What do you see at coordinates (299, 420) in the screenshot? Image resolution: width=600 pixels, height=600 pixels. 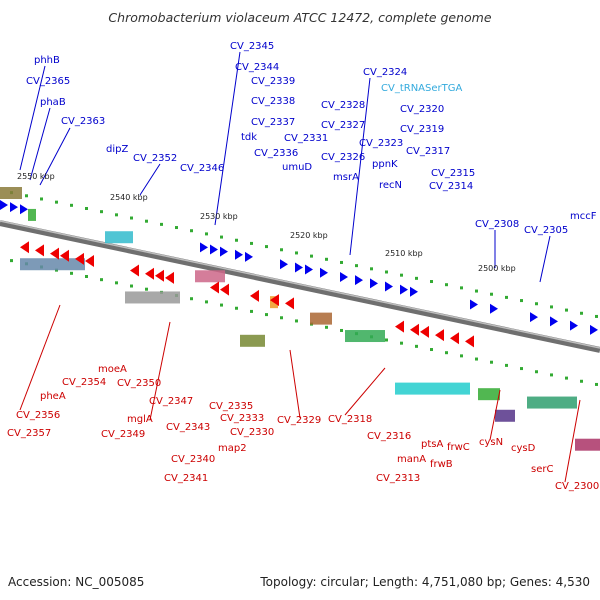 I see `gene-label: CV_2329` at bounding box center [299, 420].